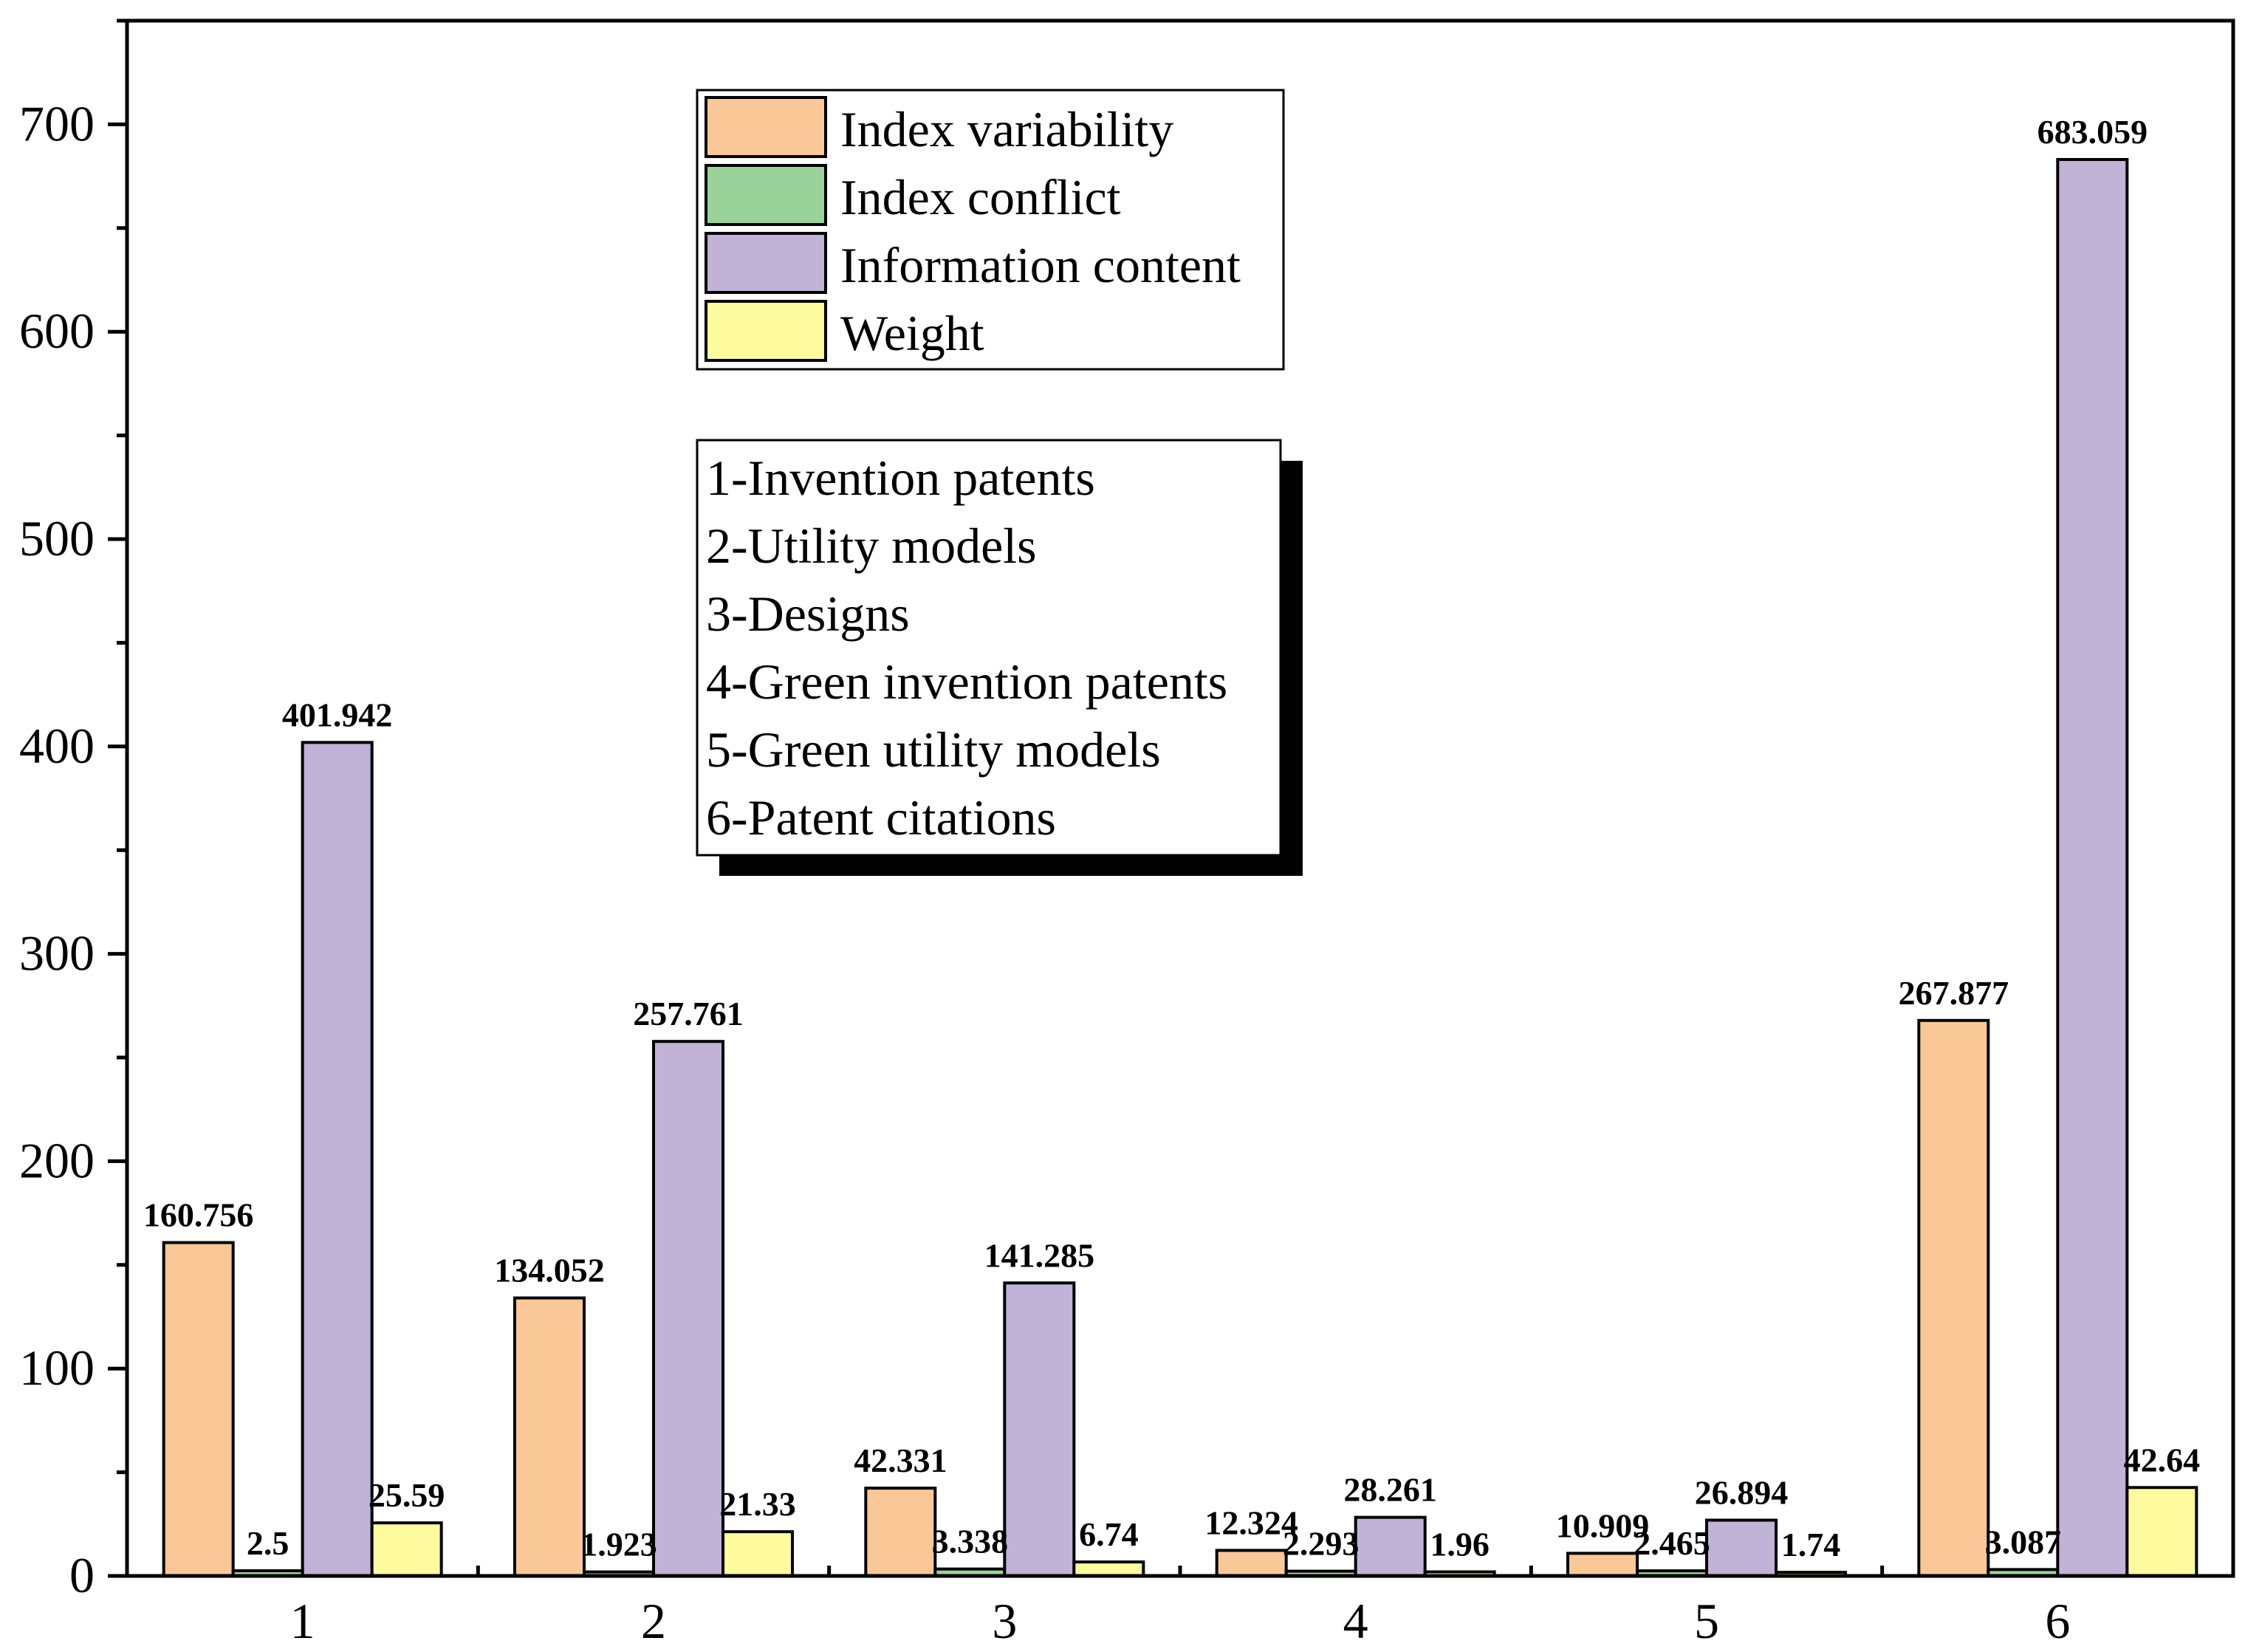  What do you see at coordinates (57, 331) in the screenshot?
I see `y-tick-label-600: 600` at bounding box center [57, 331].